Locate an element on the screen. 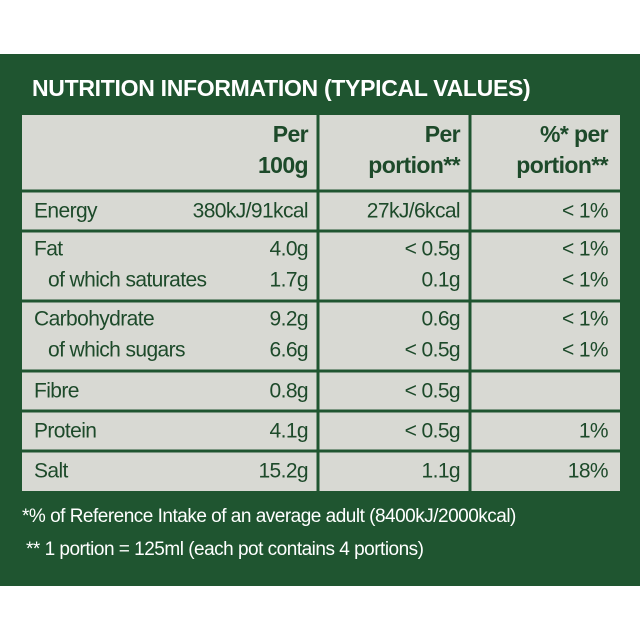  cell-value: 0.8g is located at coordinates (289, 391).